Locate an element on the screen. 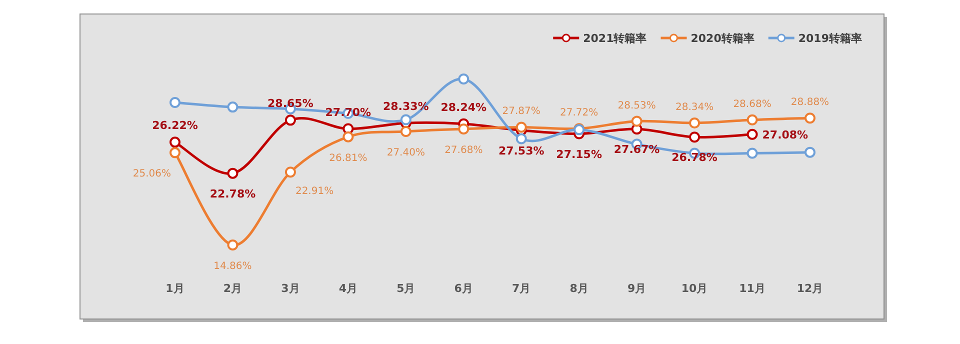 Image resolution: width=960 pixels, height=344 pixels. x-tick-label: 5月 is located at coordinates (406, 288).